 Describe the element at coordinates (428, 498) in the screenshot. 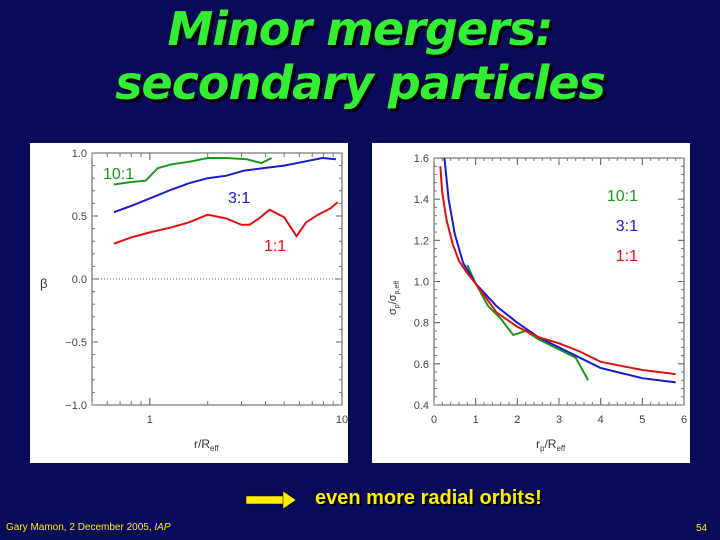

I see `conclusion-text: even more radial orbits!` at that location.